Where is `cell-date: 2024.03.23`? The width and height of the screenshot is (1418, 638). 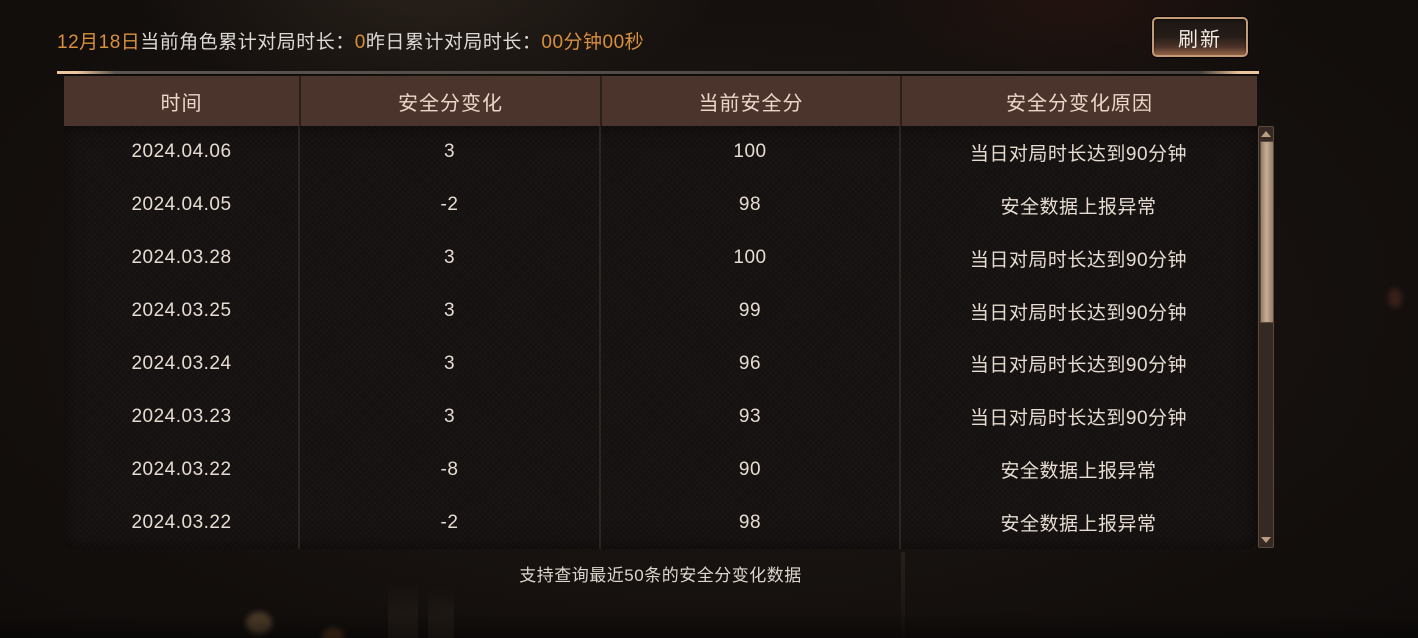
cell-date: 2024.03.23 is located at coordinates (181, 416).